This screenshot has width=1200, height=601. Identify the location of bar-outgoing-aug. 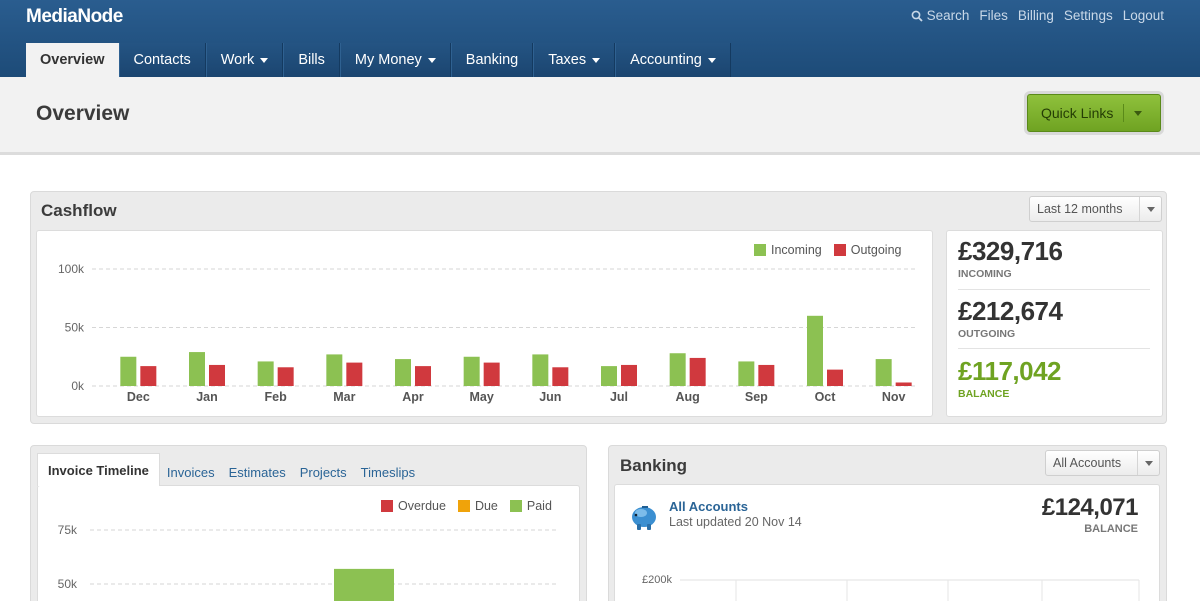
(697, 371).